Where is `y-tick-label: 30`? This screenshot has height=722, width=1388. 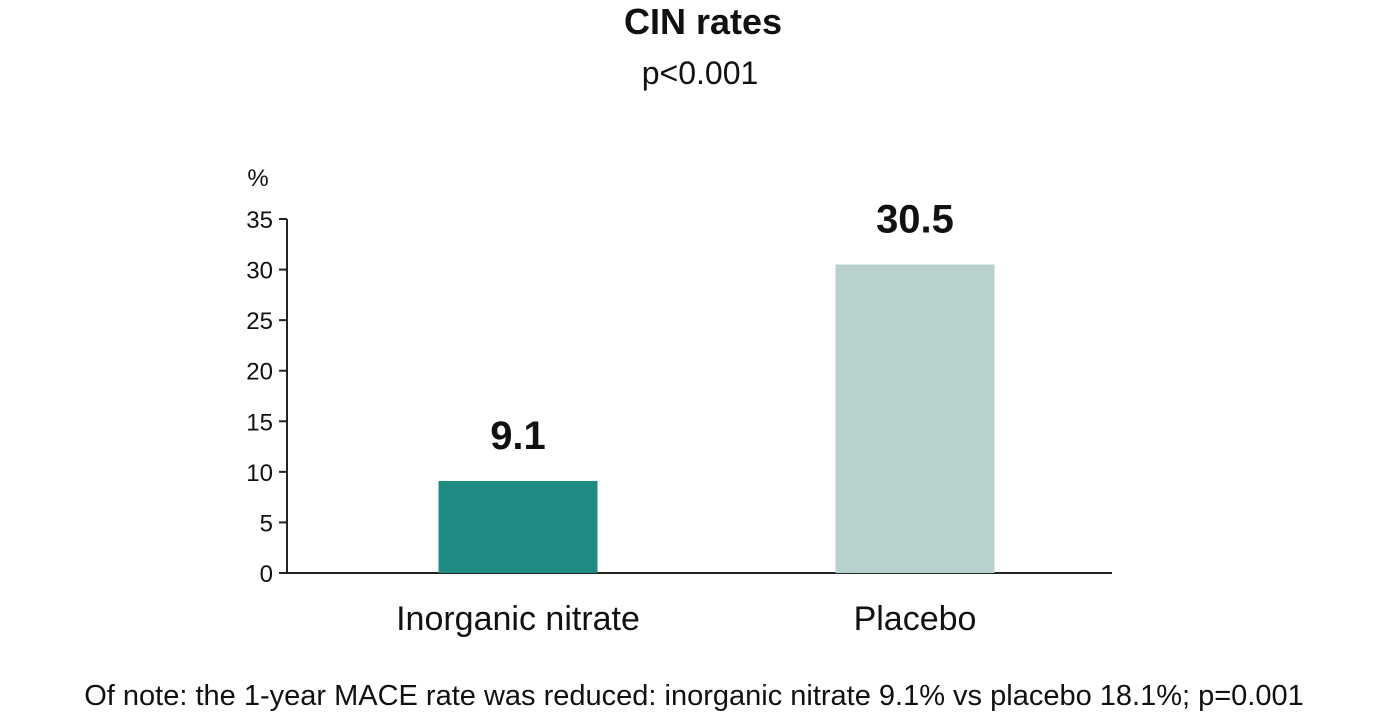 y-tick-label: 30 is located at coordinates (259, 271).